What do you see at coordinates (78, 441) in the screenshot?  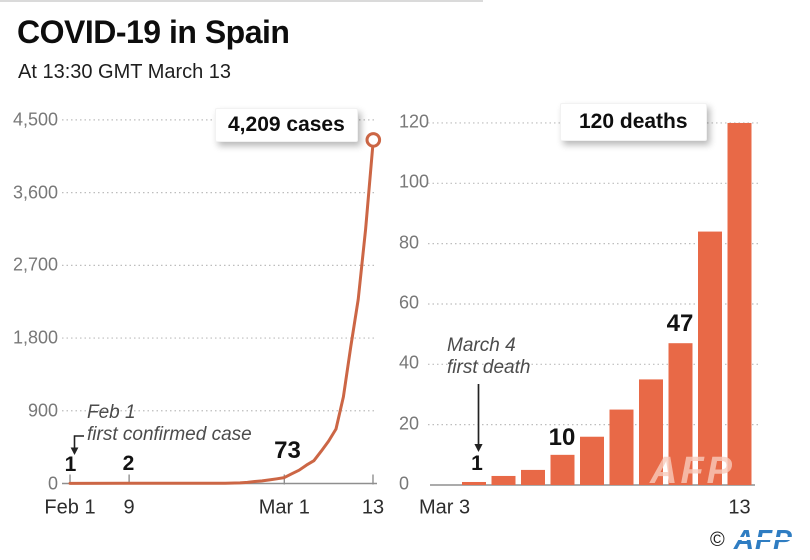 I see `cases-annotation-arrow` at bounding box center [78, 441].